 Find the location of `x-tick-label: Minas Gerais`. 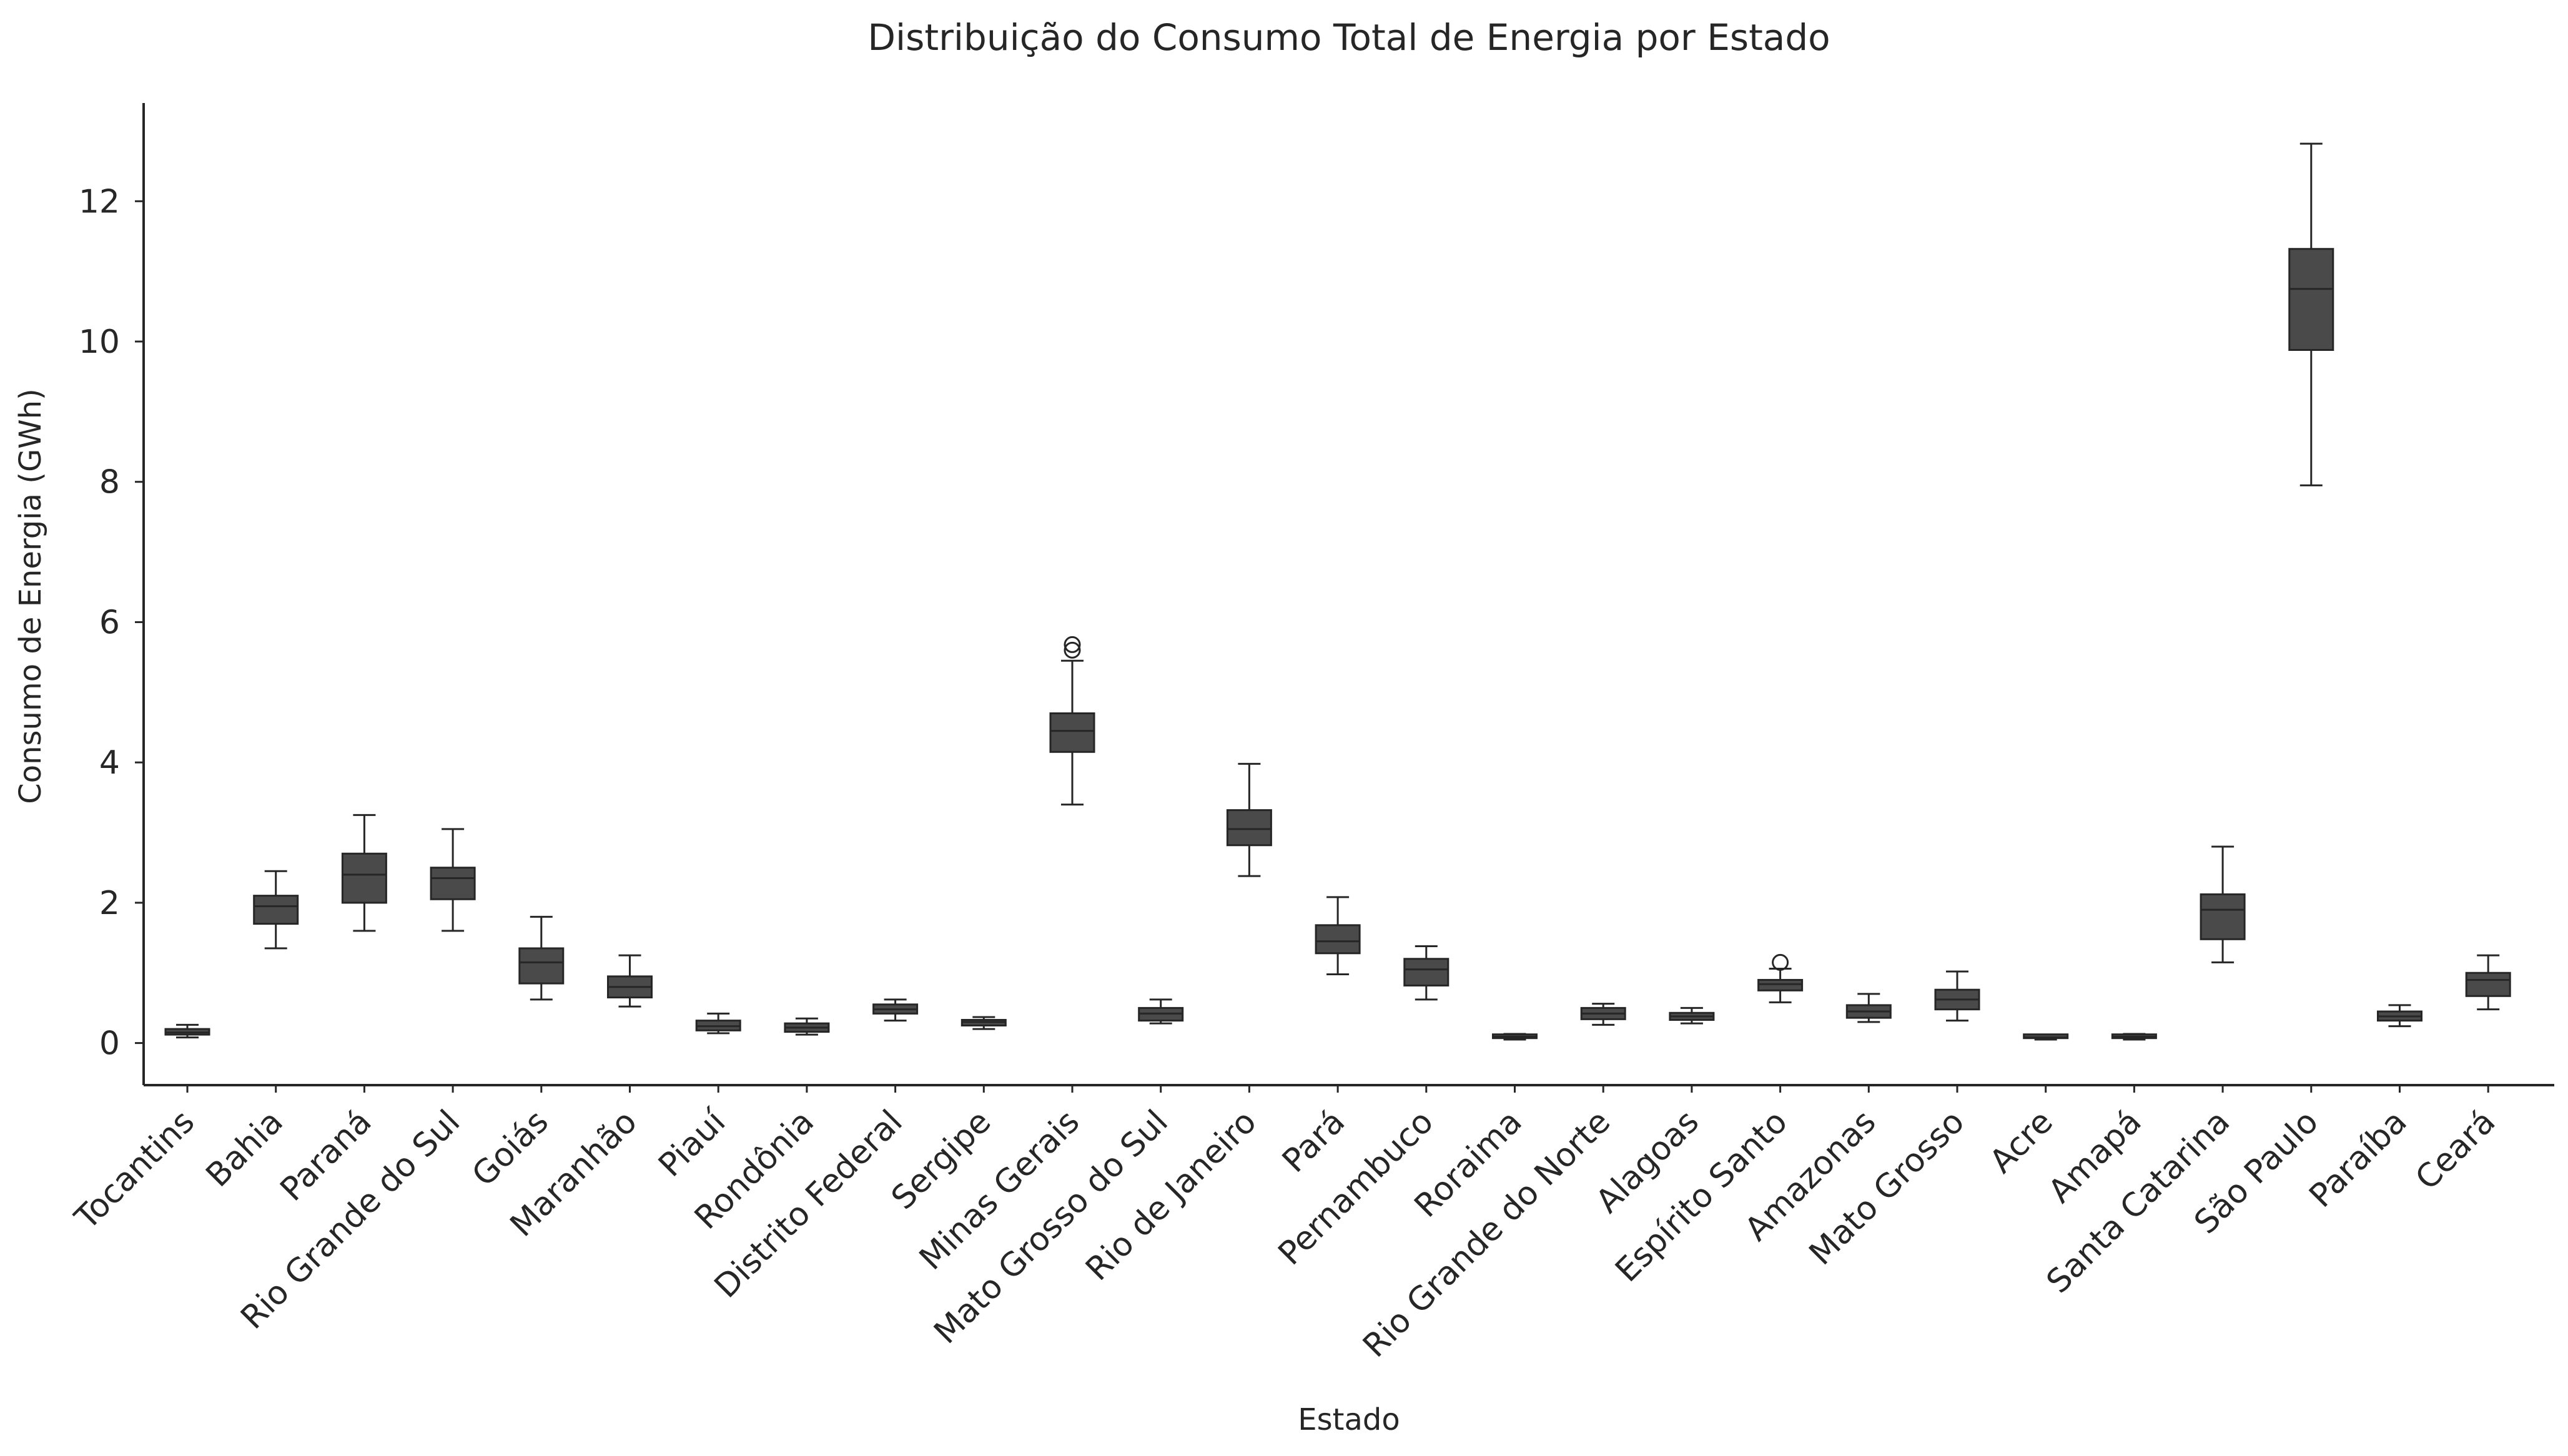

x-tick-label: Minas Gerais is located at coordinates (999, 1190).